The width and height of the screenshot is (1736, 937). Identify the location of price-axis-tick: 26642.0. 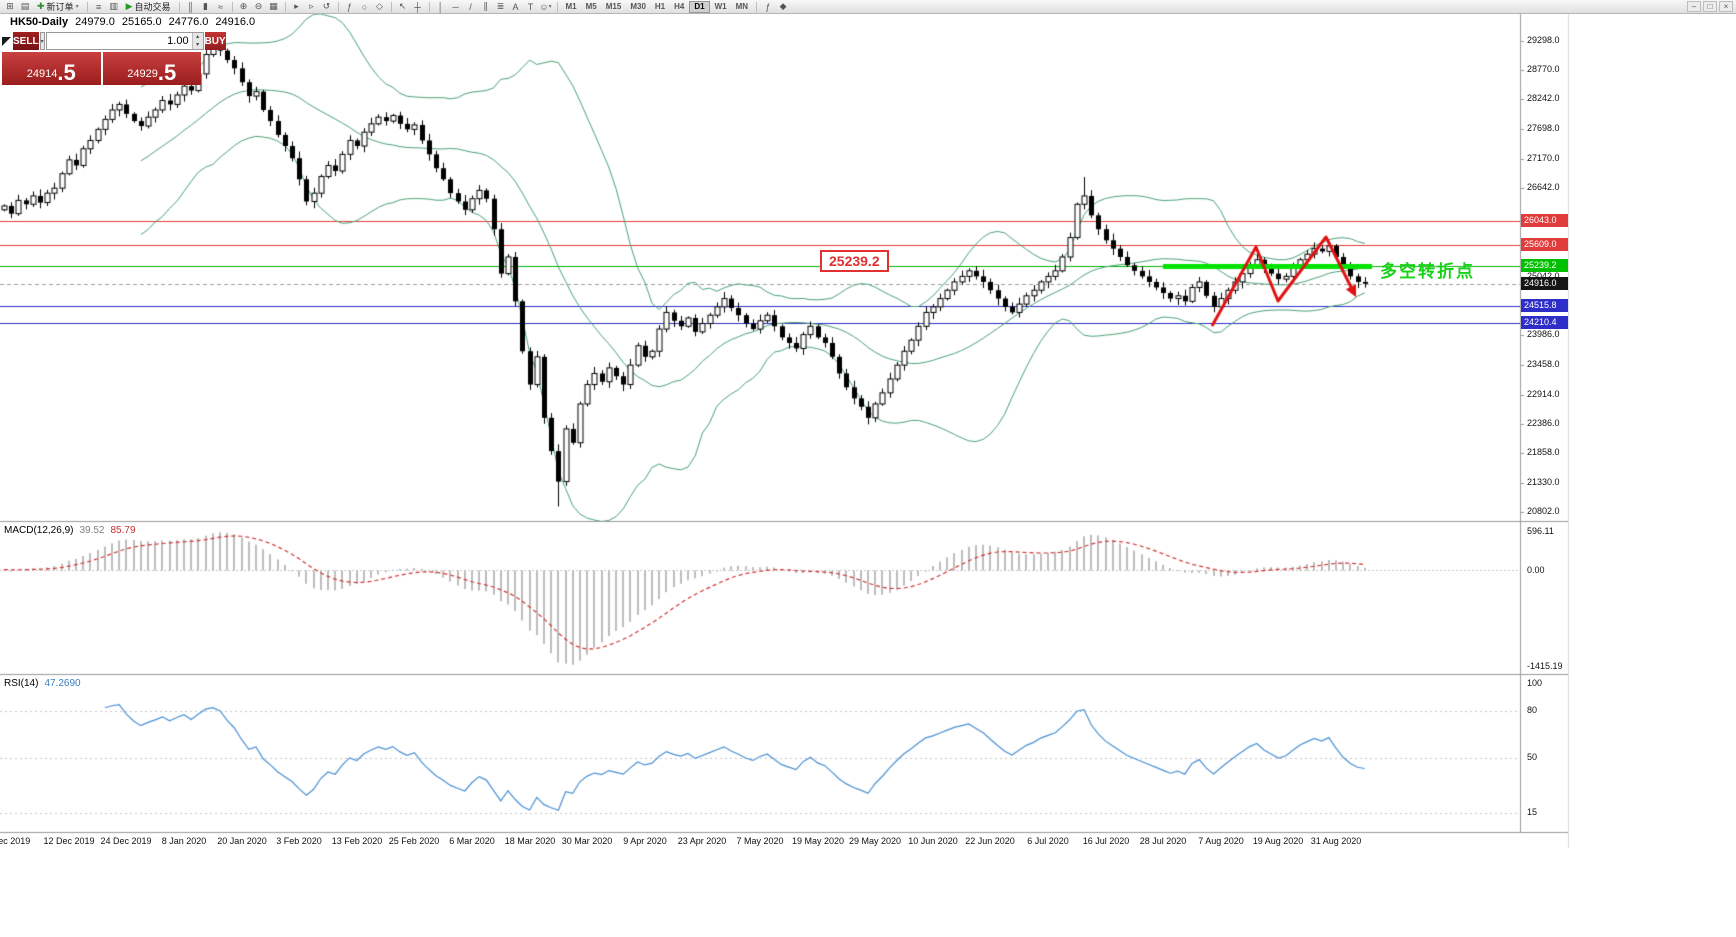
(1543, 187).